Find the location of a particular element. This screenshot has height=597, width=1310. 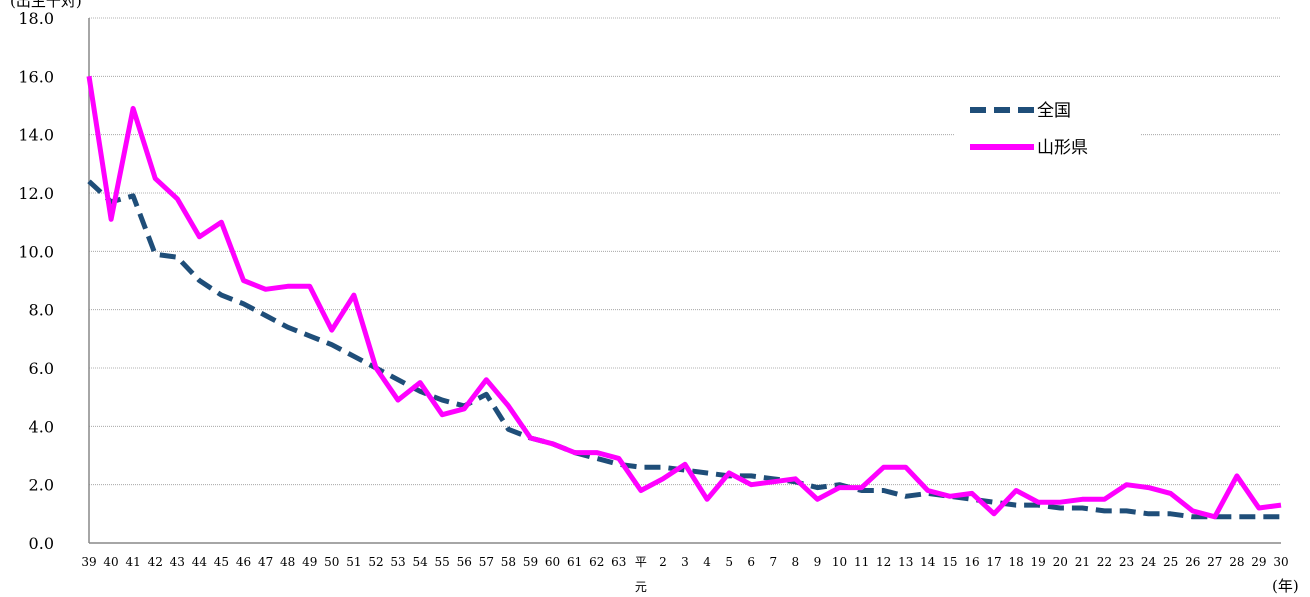

x-tick-label: 19 is located at coordinates (1038, 562).